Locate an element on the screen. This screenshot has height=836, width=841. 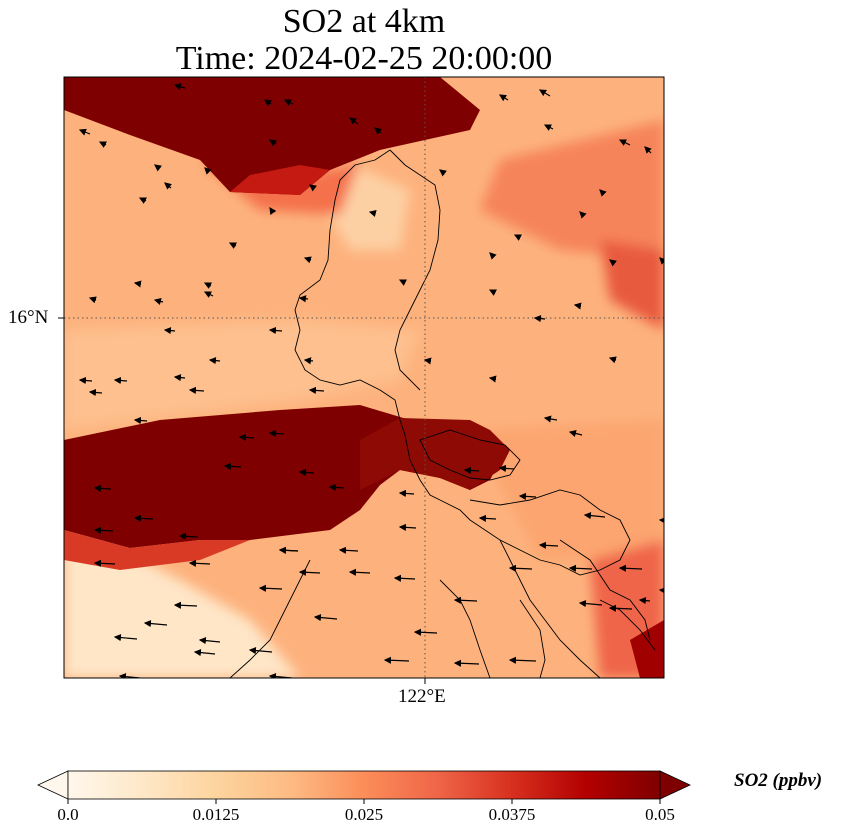
colorbar-label: SO2 (ppbv) is located at coordinates (778, 780).